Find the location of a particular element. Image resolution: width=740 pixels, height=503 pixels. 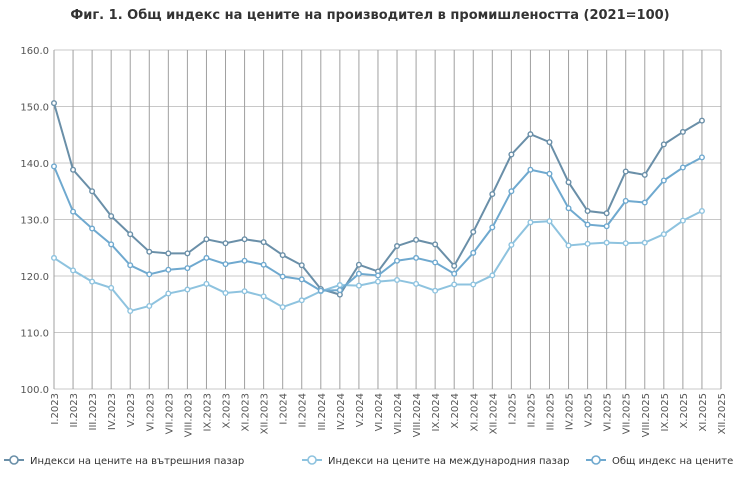

legend-label: Индекси на цените на вътрешния пазар is located at coordinates (137, 461).